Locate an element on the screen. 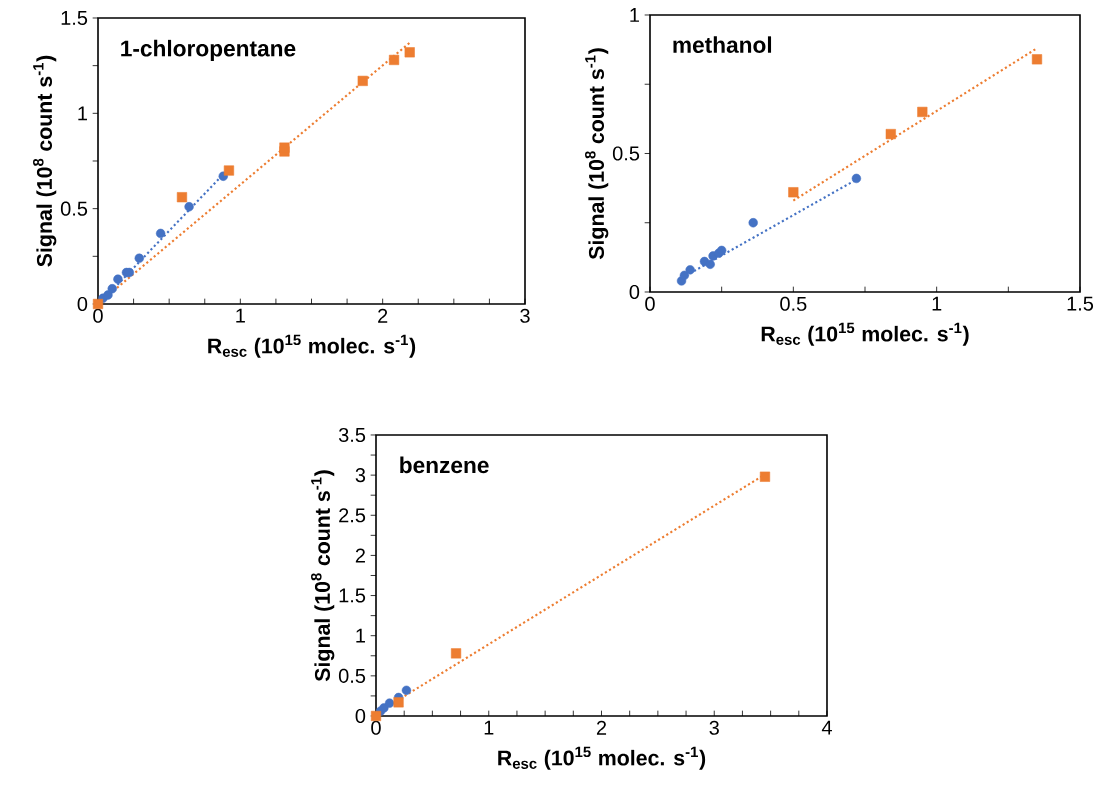 The height and width of the screenshot is (798, 1101). x-tick-label: 1.5 is located at coordinates (1080, 303).